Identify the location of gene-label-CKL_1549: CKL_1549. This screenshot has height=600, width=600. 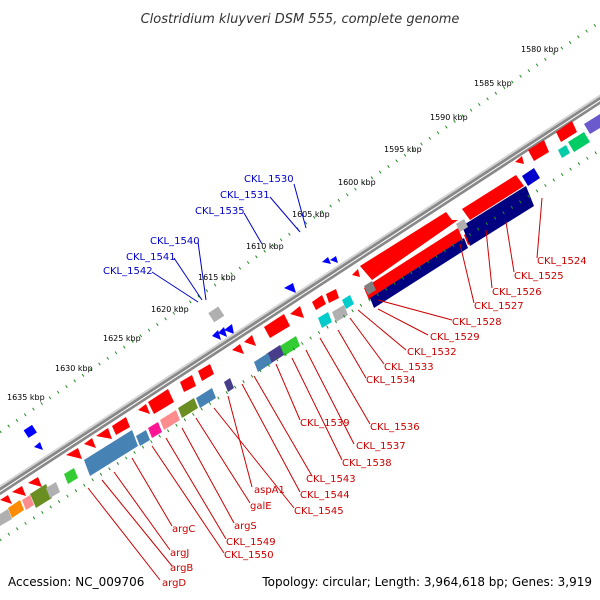
(251, 542).